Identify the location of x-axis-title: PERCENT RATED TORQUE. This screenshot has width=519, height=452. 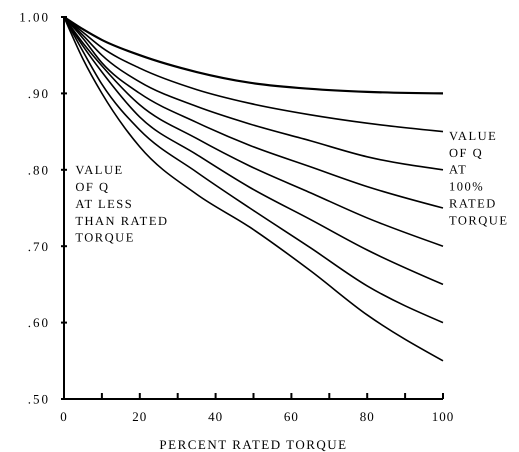
(253, 444).